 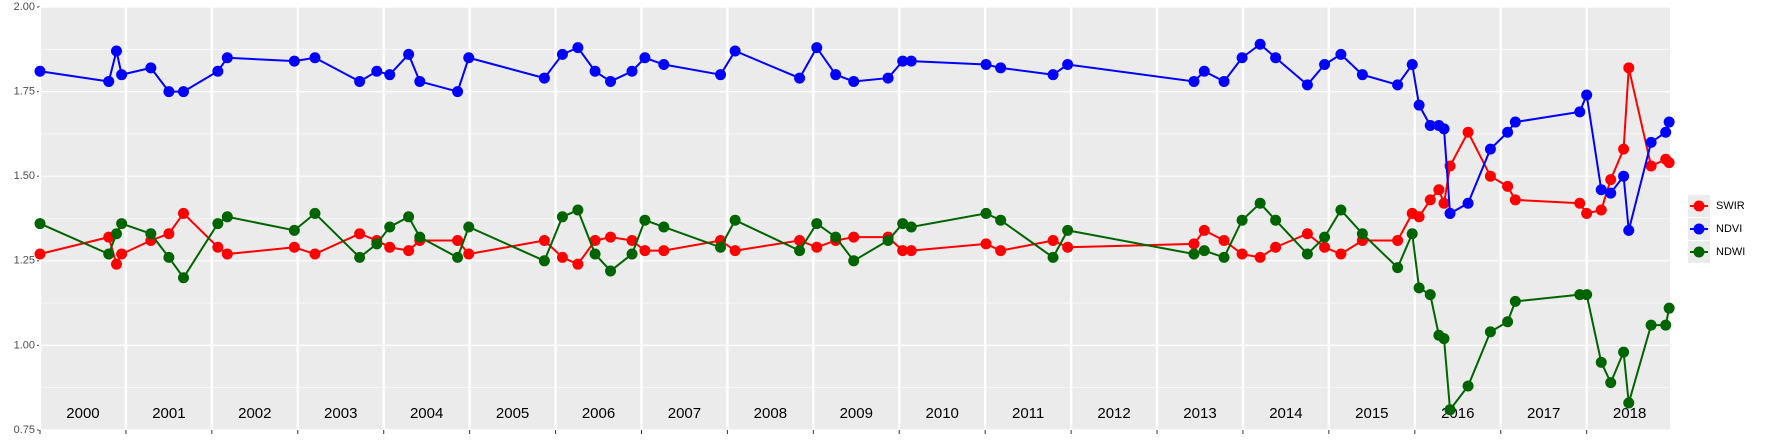 What do you see at coordinates (856, 413) in the screenshot?
I see `year-label: 2009` at bounding box center [856, 413].